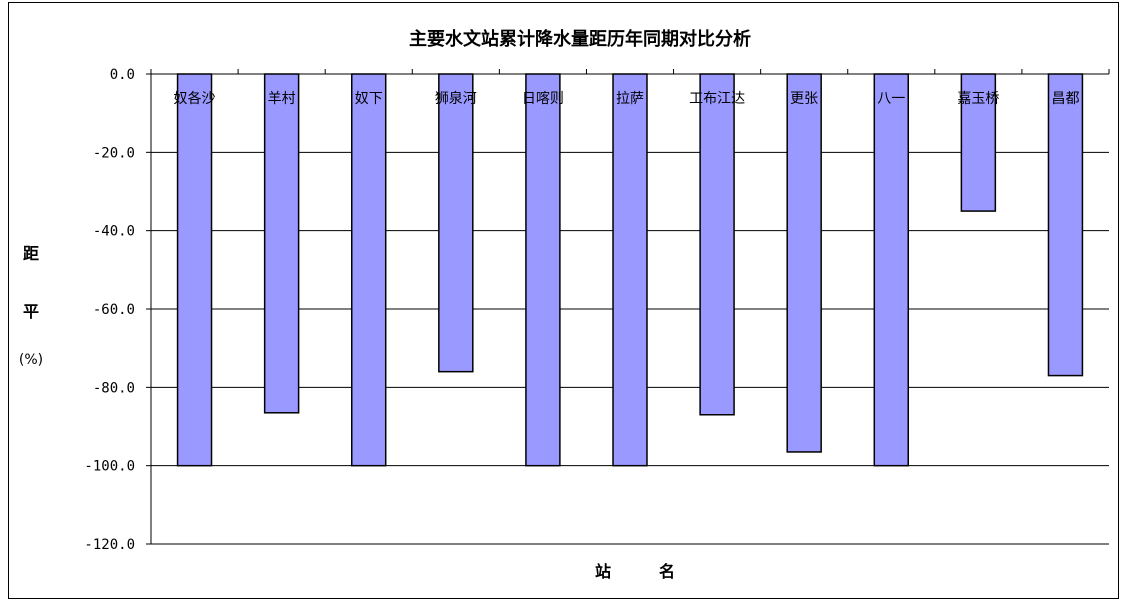 Image resolution: width=1128 pixels, height=601 pixels. I want to click on y-tick-label: -100.0, so click(109, 467).